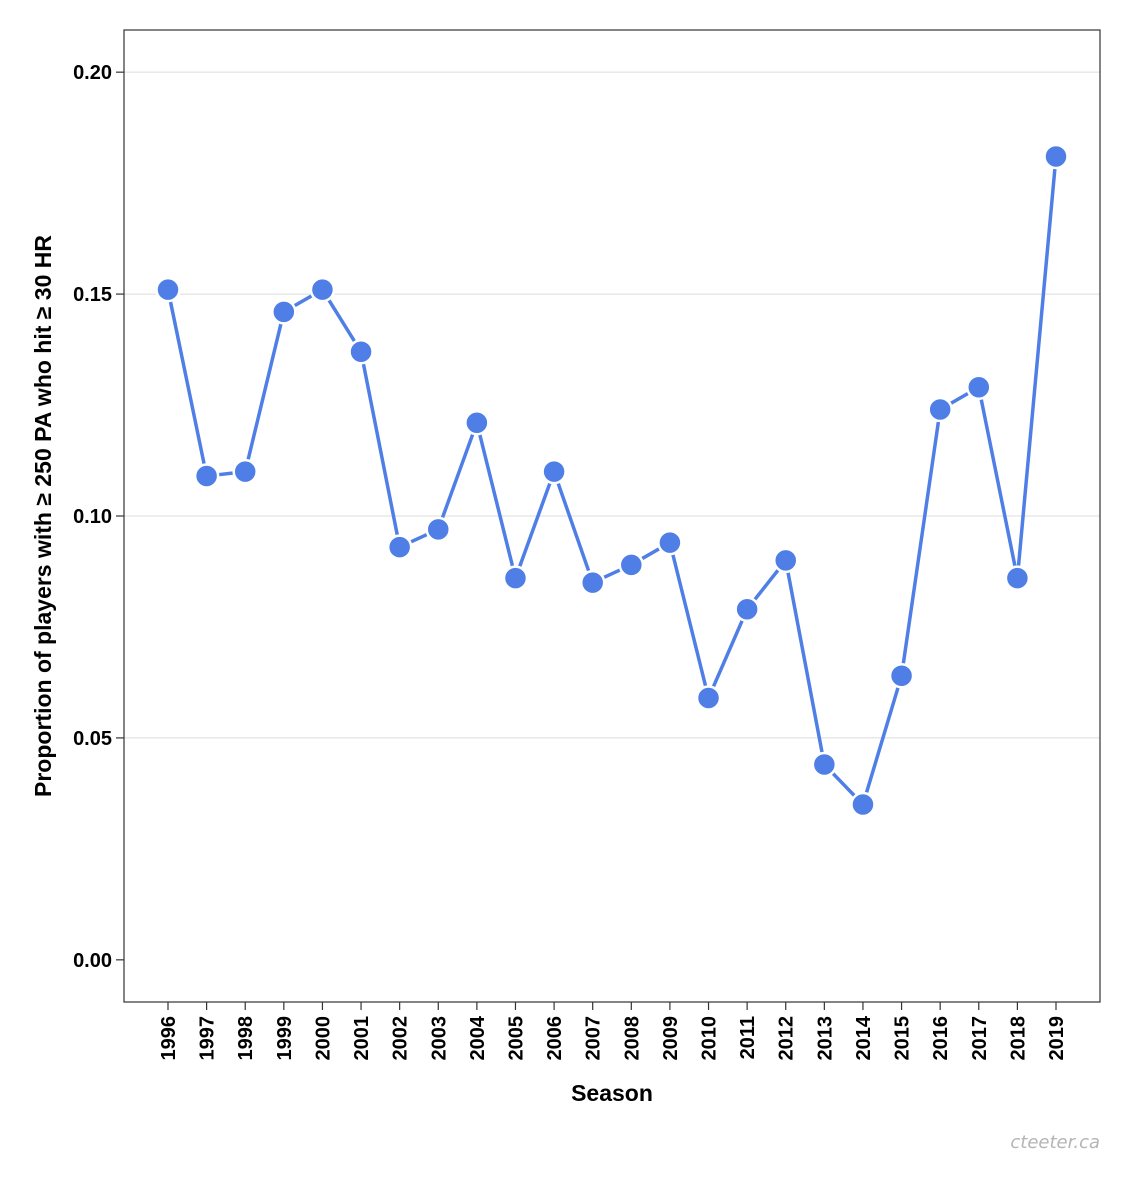  I want to click on x-tick-label: 2017, so click(980, 1038).